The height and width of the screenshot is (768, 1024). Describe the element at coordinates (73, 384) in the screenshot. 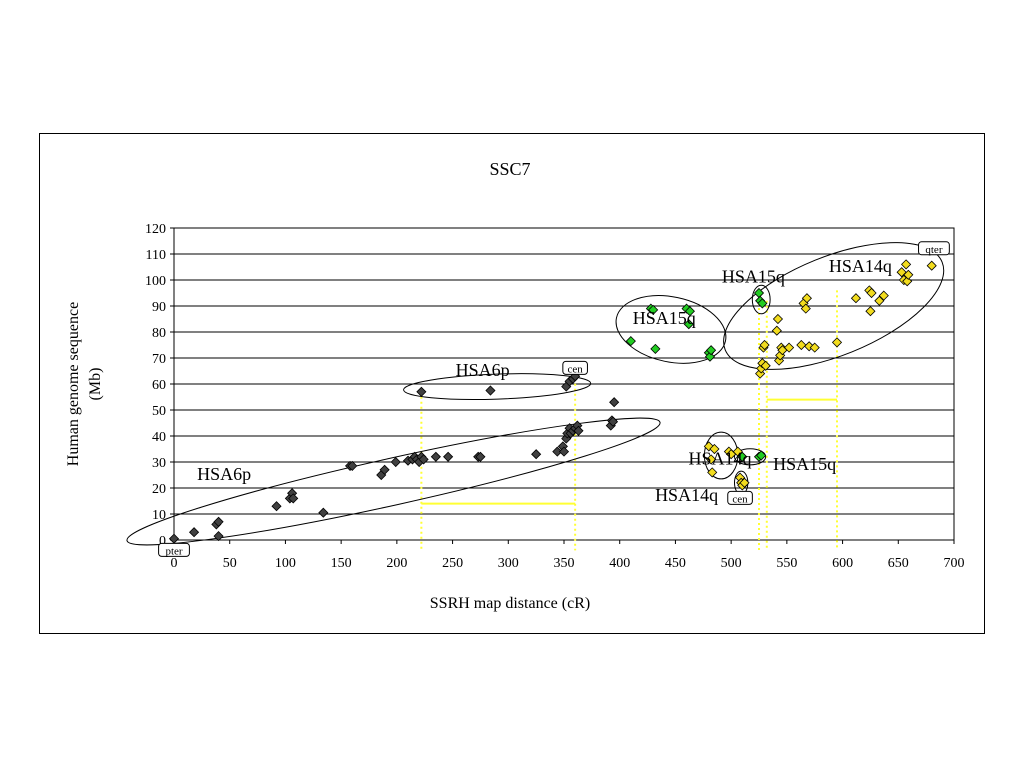

I see `y-axis-label-line: Human genome sequence` at that location.